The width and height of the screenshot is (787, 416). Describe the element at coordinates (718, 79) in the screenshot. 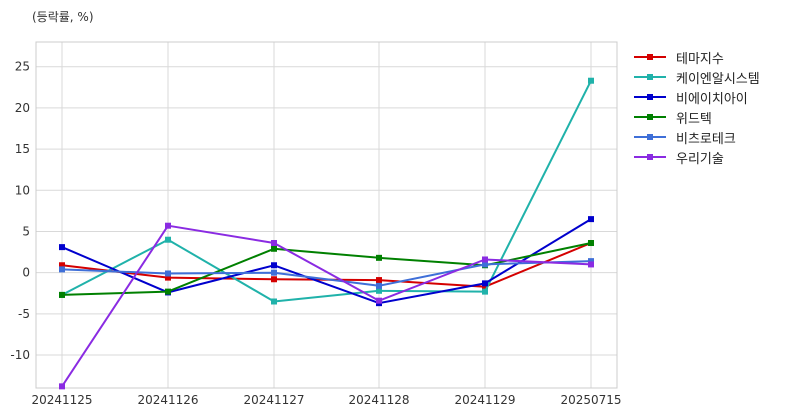

I see `legend-label: 케이엔알시스템` at that location.